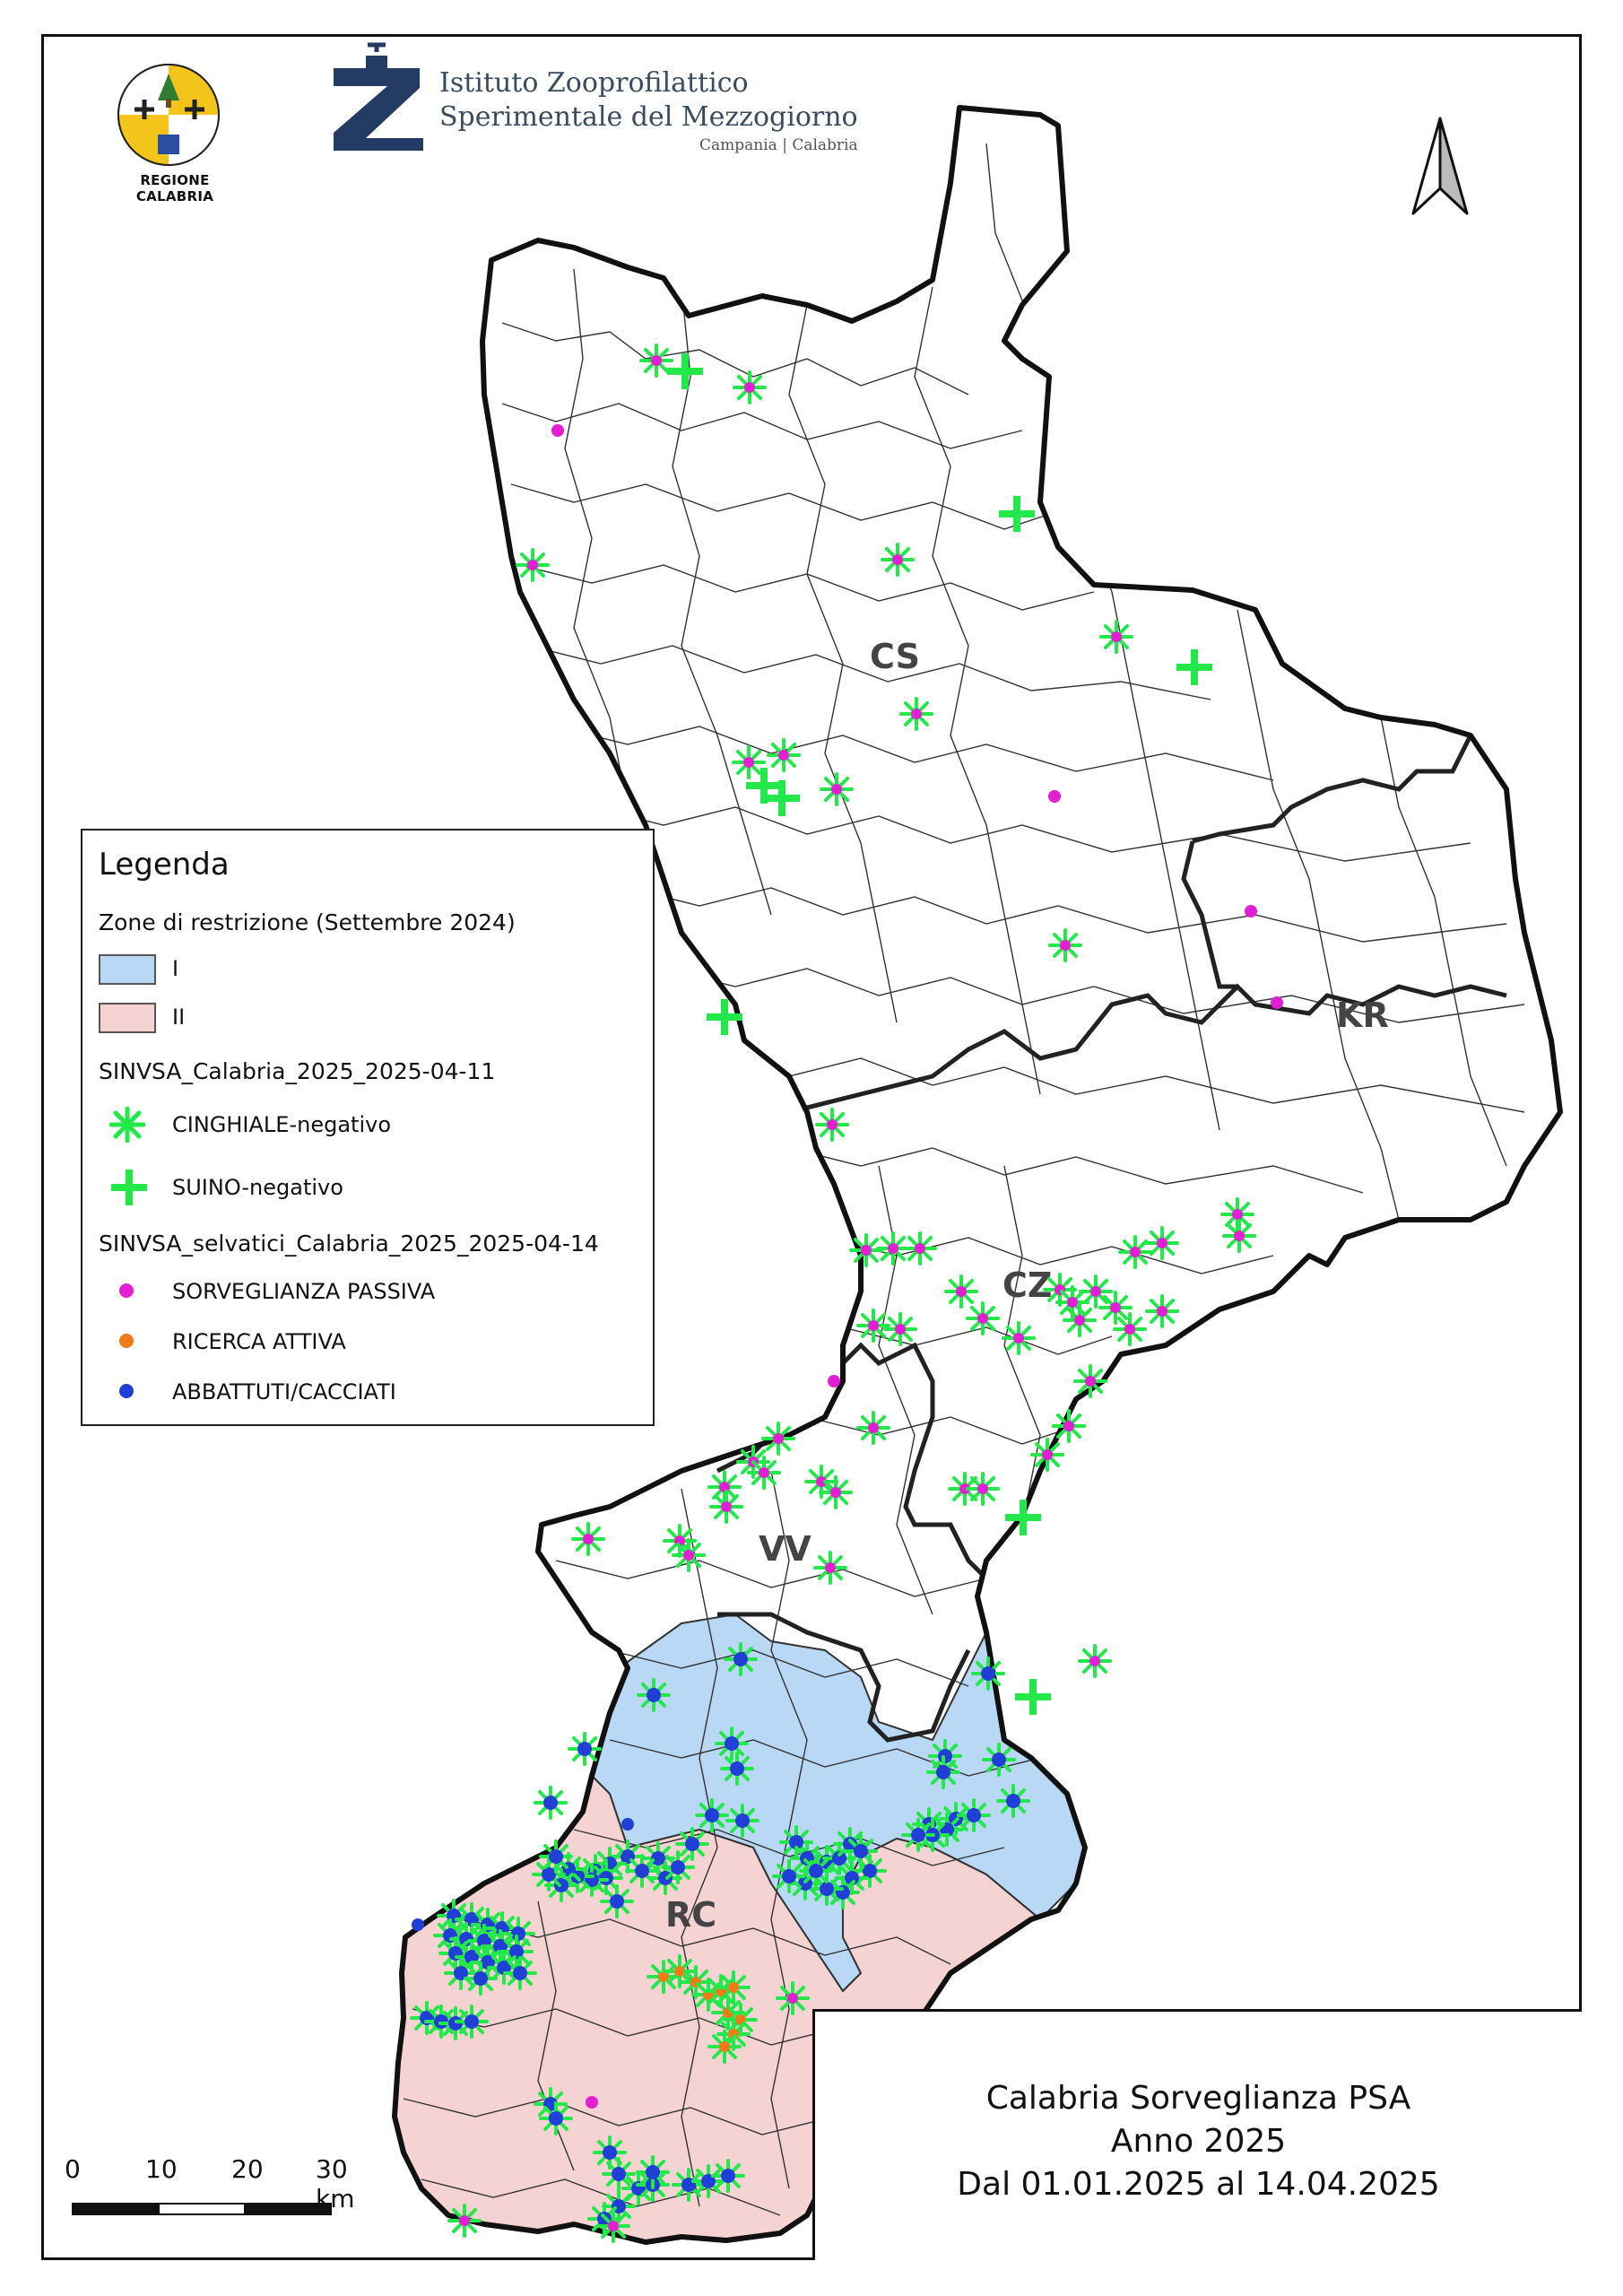  What do you see at coordinates (1198, 2184) in the screenshot?
I see `title-line3: Dal 01.01.2025 al 14.04.2025` at bounding box center [1198, 2184].